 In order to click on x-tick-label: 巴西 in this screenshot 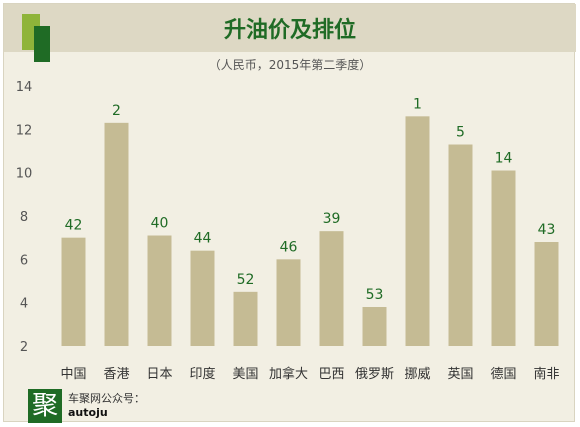, I will do `click(331, 374)`.